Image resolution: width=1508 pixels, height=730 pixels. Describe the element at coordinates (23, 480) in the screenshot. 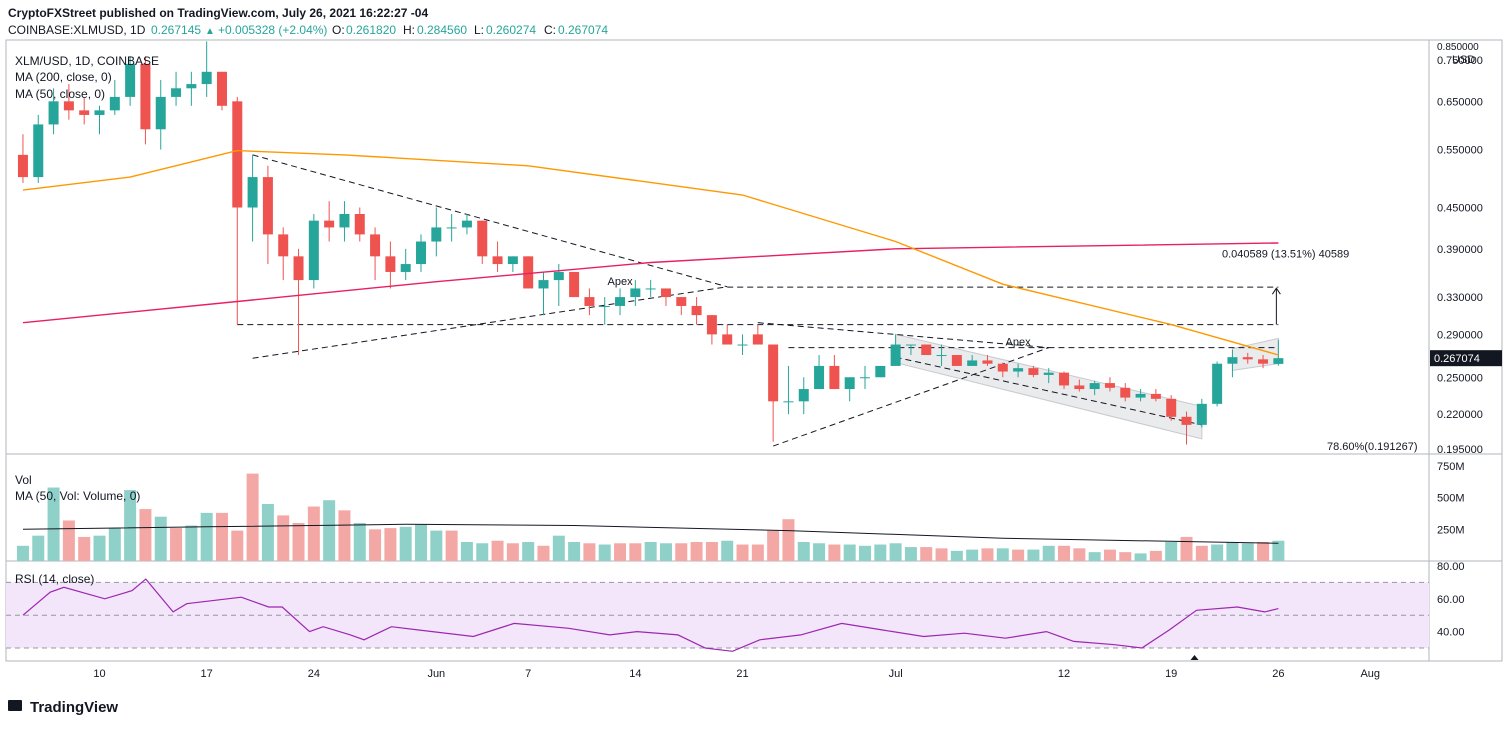

I see `legend-vol: Vol` at that location.